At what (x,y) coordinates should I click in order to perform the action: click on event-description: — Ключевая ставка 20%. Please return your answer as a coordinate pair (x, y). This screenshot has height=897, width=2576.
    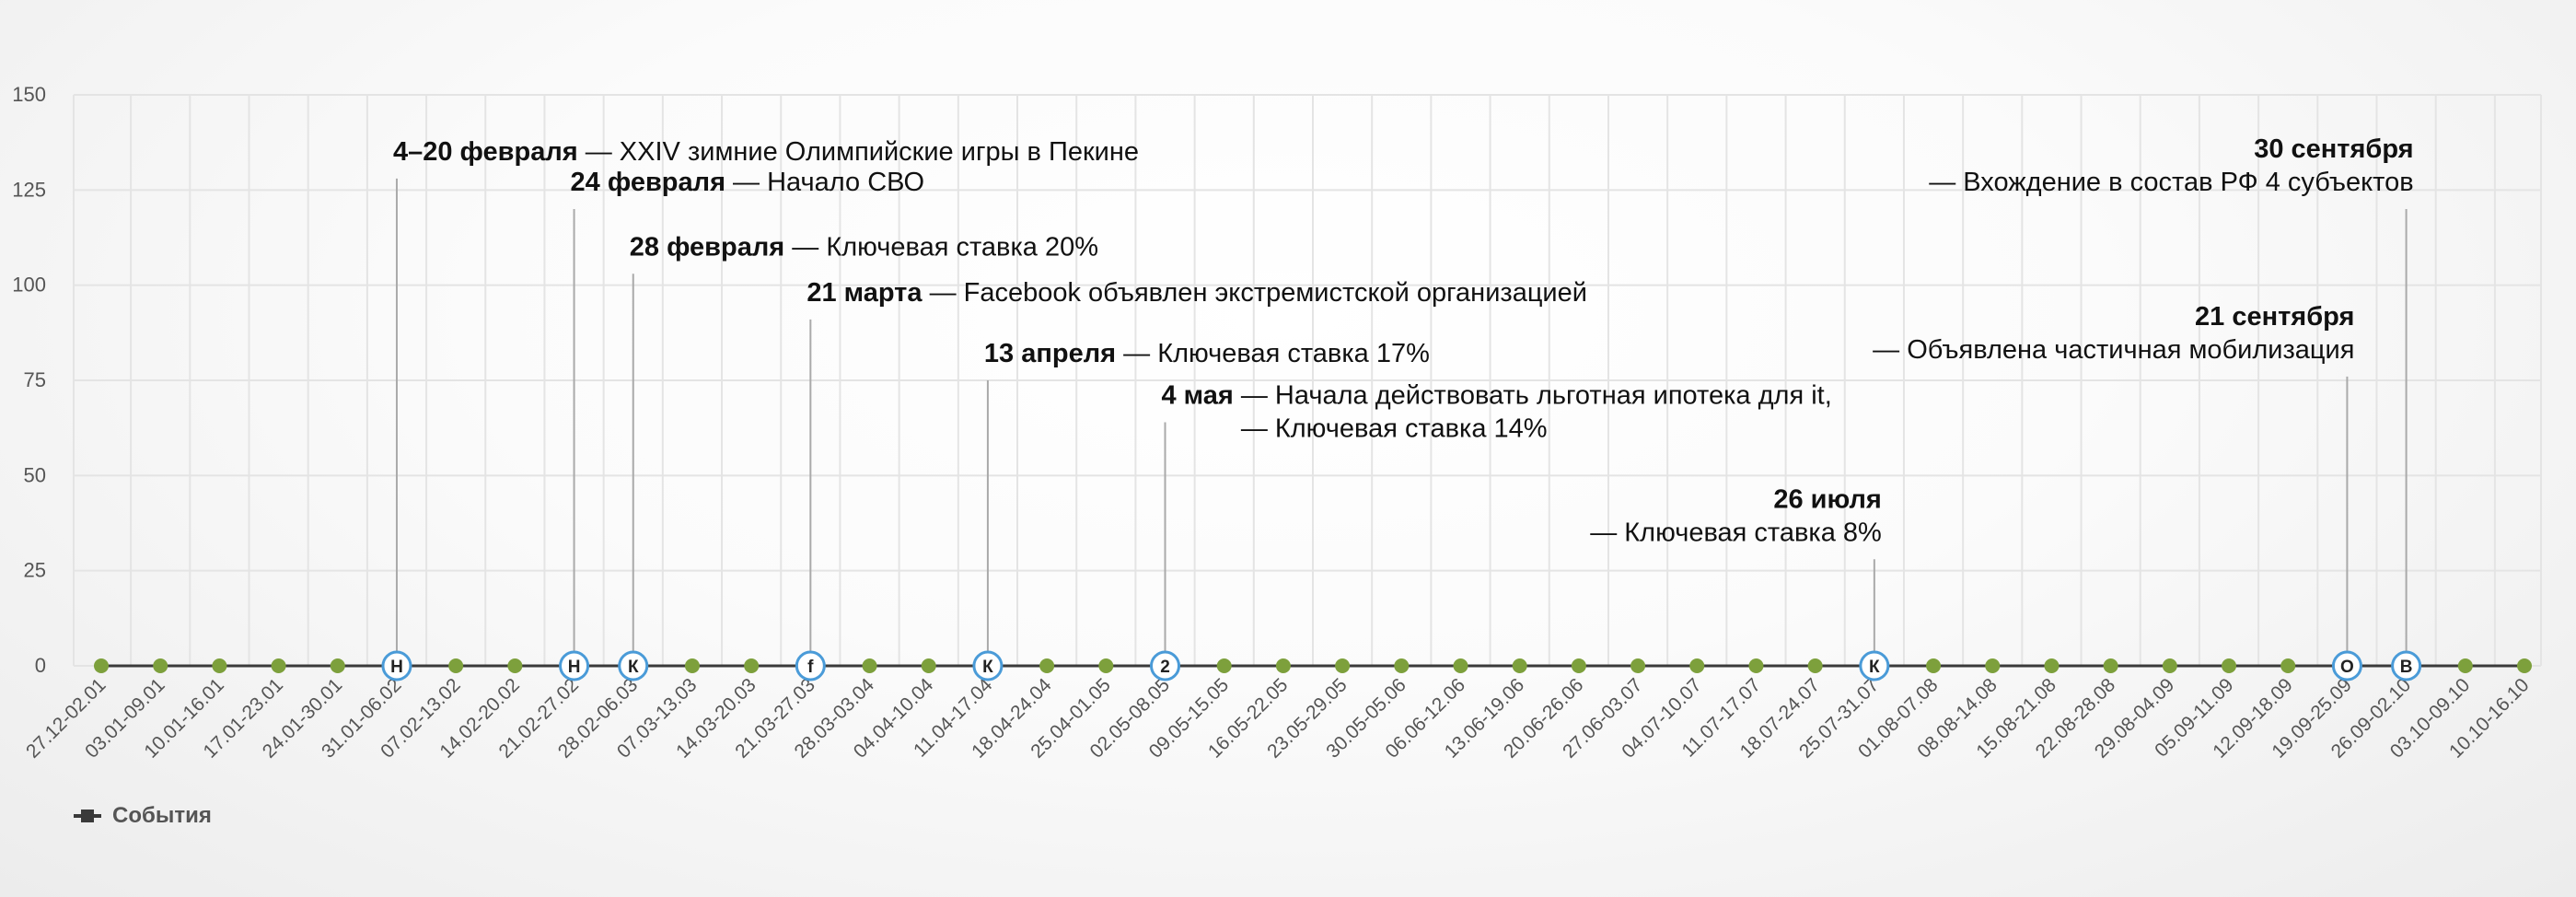
    Looking at the image, I should click on (941, 247).